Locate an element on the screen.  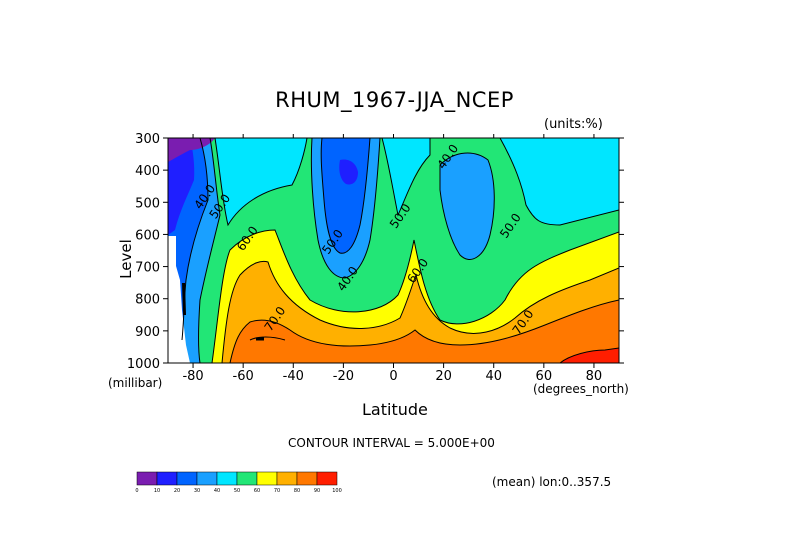
band-30-40-north is located at coordinates (467, 206).